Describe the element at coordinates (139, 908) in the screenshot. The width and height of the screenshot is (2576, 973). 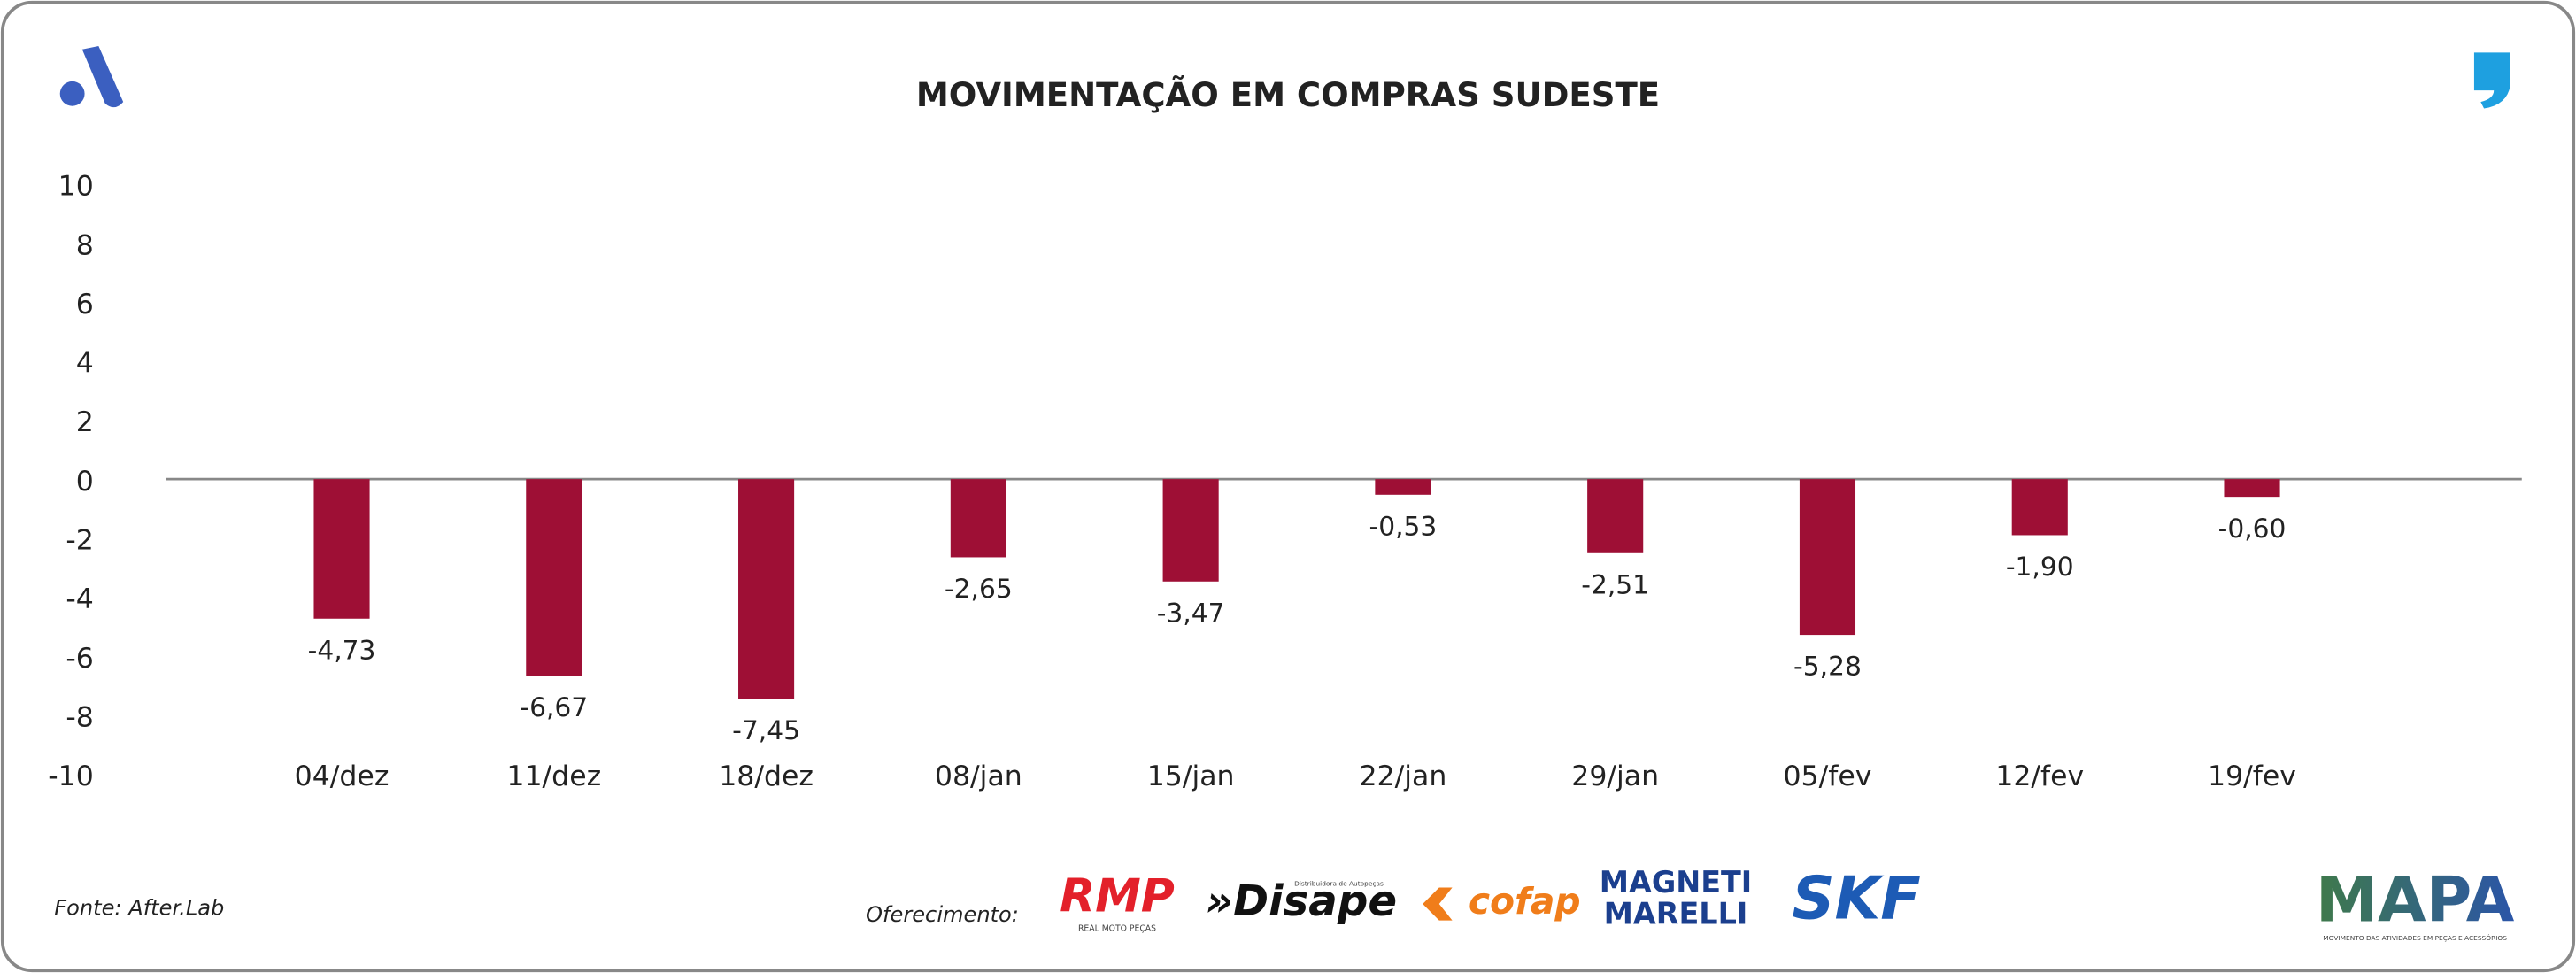
I see `source: Fonte: After.Lab` at that location.